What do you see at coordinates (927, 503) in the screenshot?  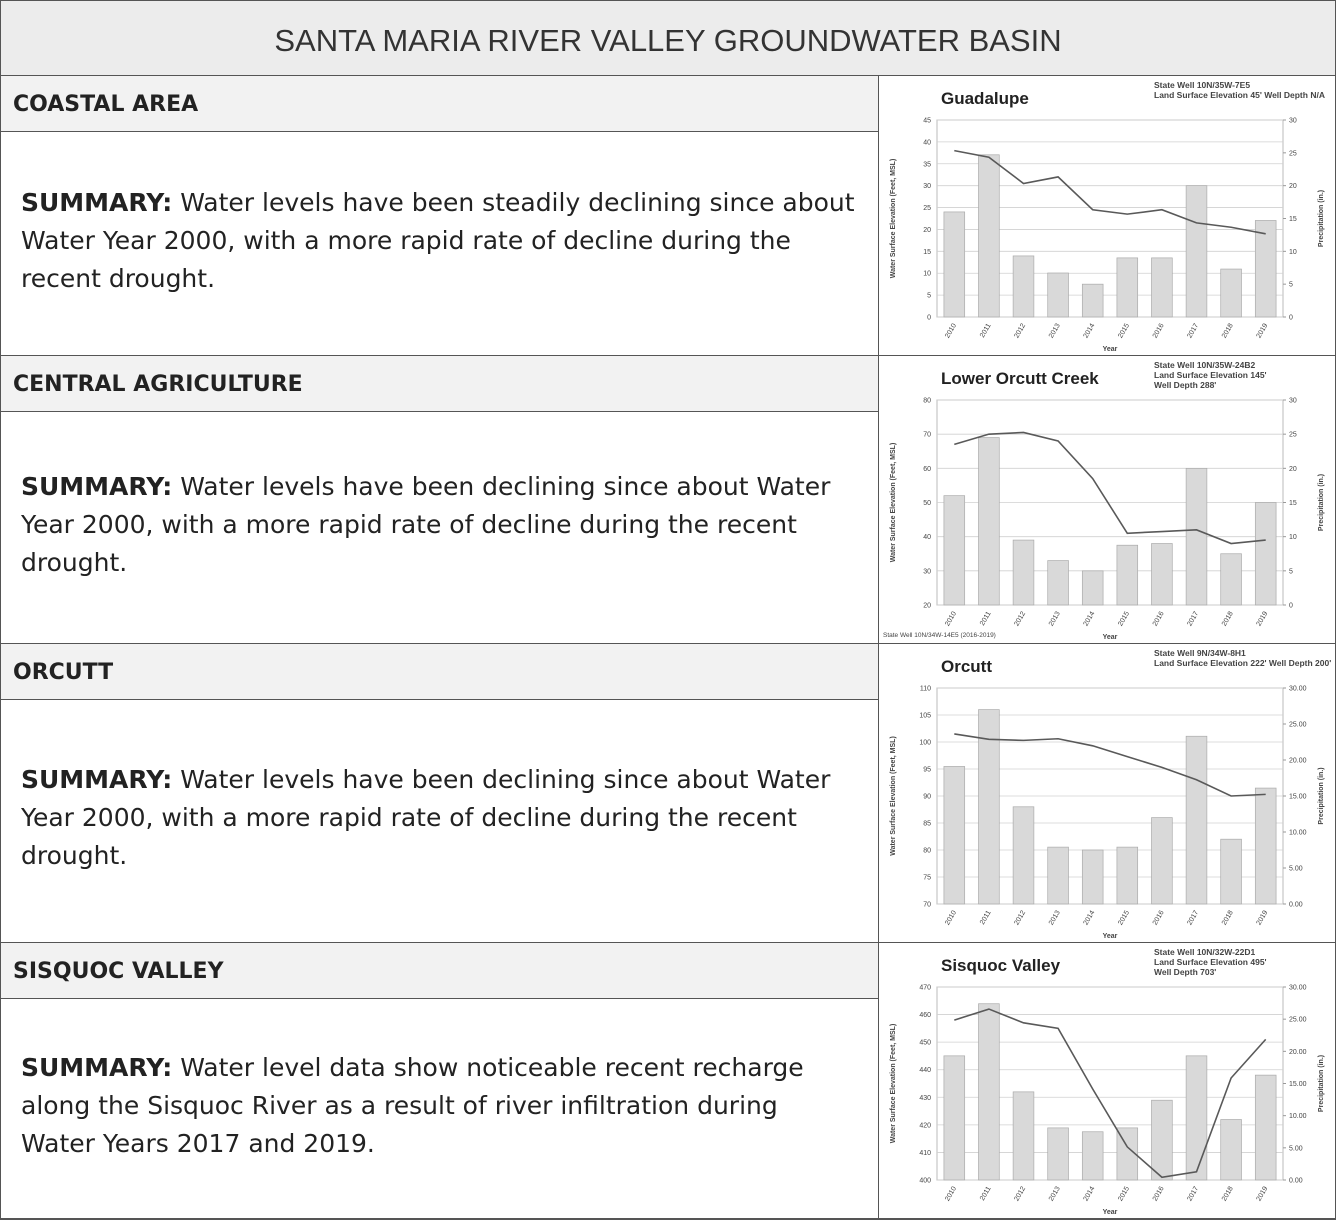 I see `y-tick-label: 50` at bounding box center [927, 503].